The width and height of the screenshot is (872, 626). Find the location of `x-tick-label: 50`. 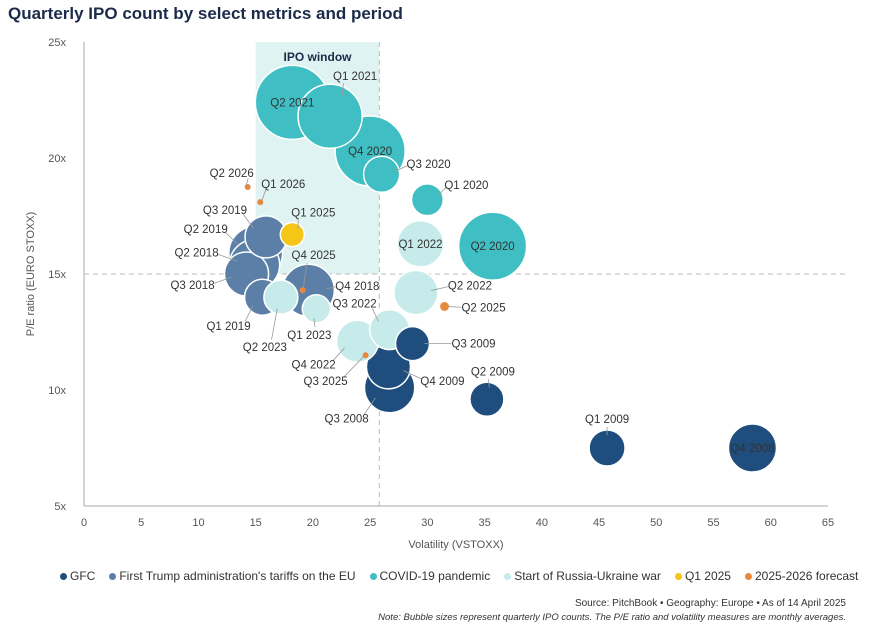

x-tick-label: 50 is located at coordinates (656, 523).